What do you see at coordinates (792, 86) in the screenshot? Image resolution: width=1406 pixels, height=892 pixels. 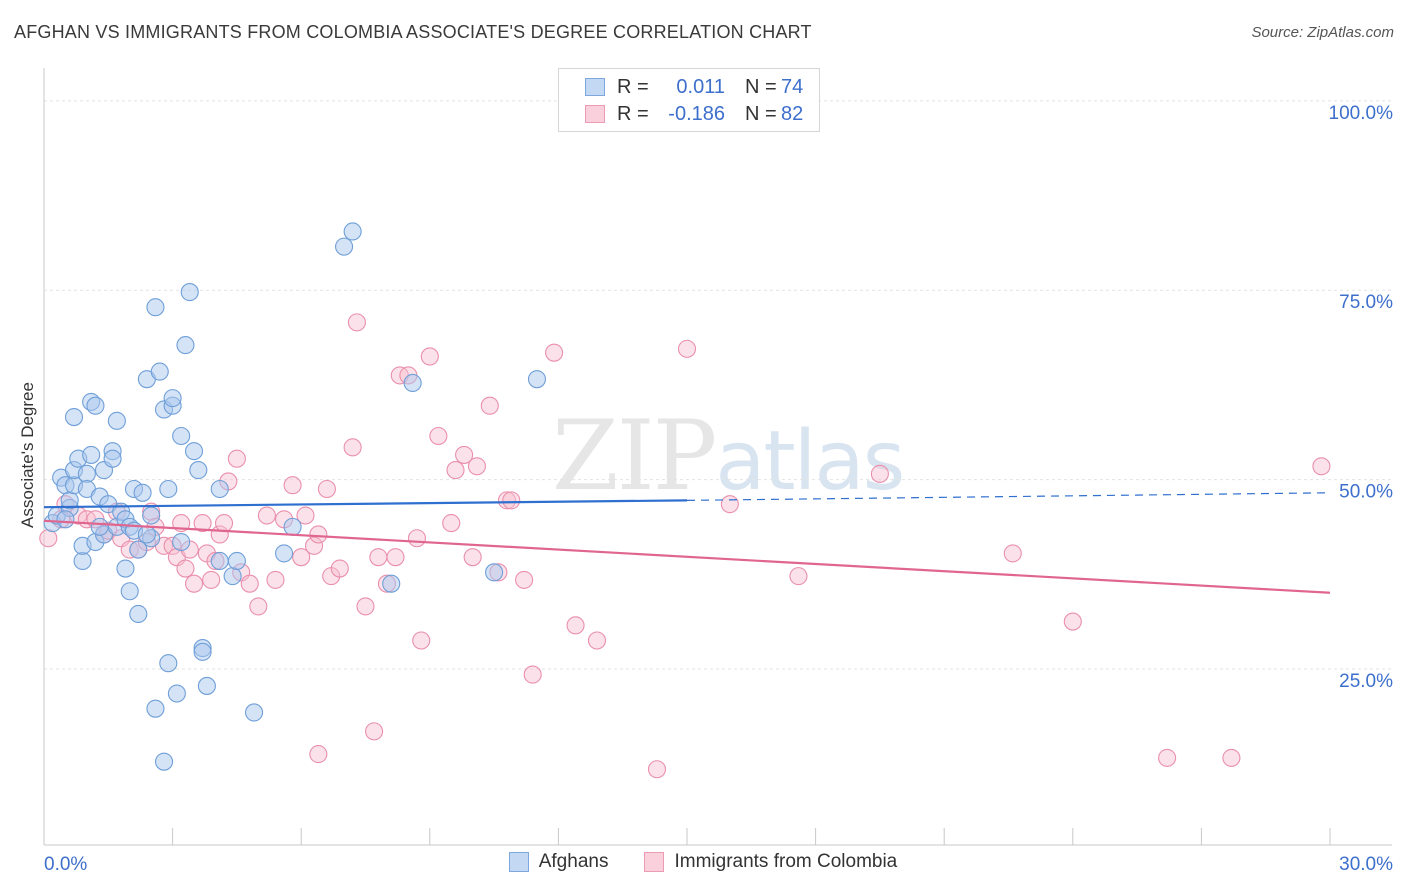 I see `legend-n-value: 74` at bounding box center [792, 86].